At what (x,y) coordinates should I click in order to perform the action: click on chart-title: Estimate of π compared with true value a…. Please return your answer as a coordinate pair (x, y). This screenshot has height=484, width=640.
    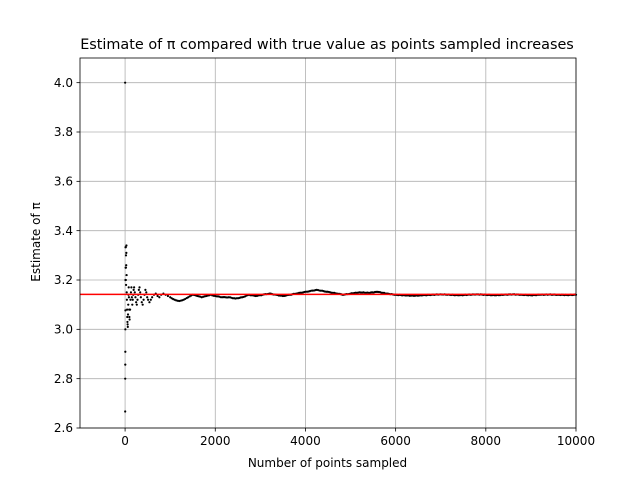
    Looking at the image, I should click on (327, 45).